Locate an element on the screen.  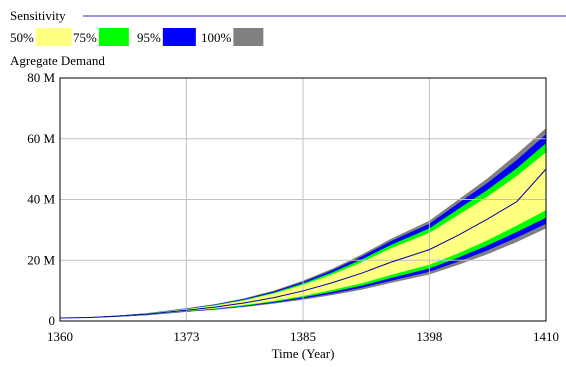
chart-title: Agregate Demand is located at coordinates (57, 60).